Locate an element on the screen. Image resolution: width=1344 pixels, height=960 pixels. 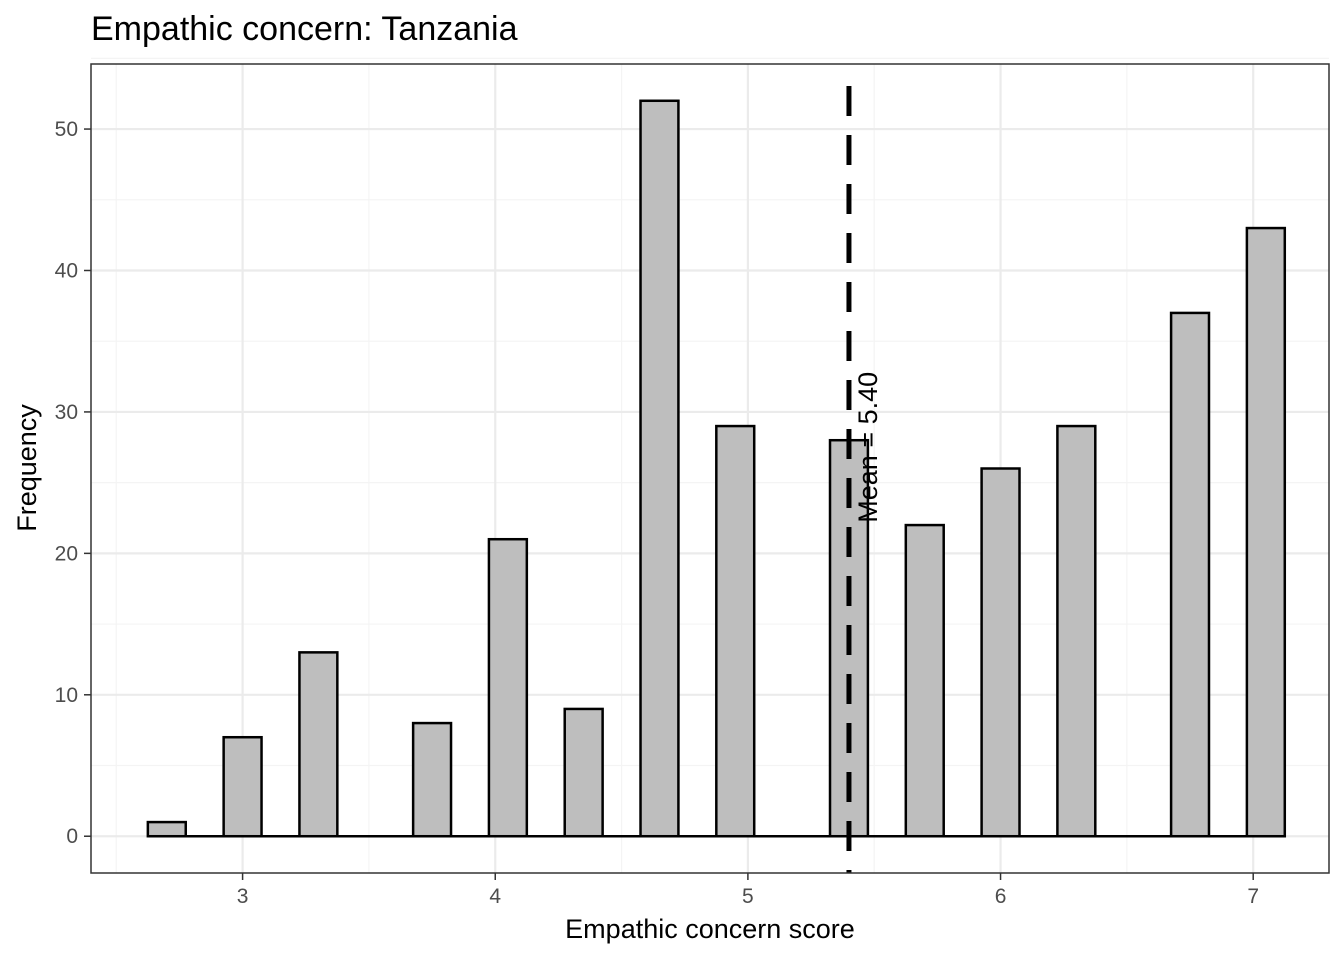
mean-marker: Mean = 5.40 is located at coordinates (864, 479).